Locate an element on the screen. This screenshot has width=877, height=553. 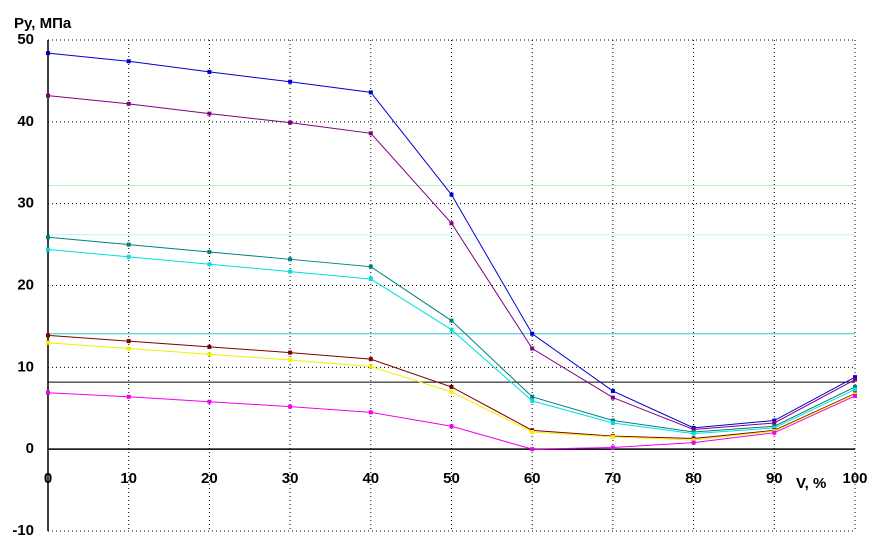
x-tick-label: 40 is located at coordinates (370, 478).